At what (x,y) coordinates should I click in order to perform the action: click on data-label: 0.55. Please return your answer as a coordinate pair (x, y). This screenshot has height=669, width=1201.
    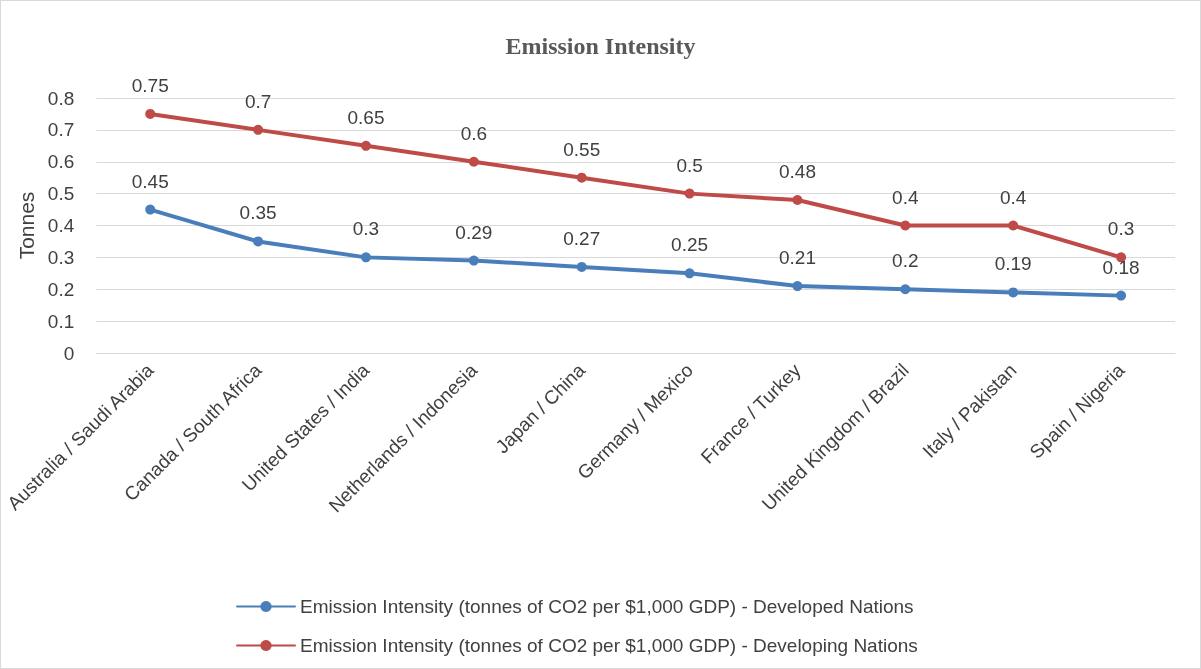
    Looking at the image, I should click on (582, 149).